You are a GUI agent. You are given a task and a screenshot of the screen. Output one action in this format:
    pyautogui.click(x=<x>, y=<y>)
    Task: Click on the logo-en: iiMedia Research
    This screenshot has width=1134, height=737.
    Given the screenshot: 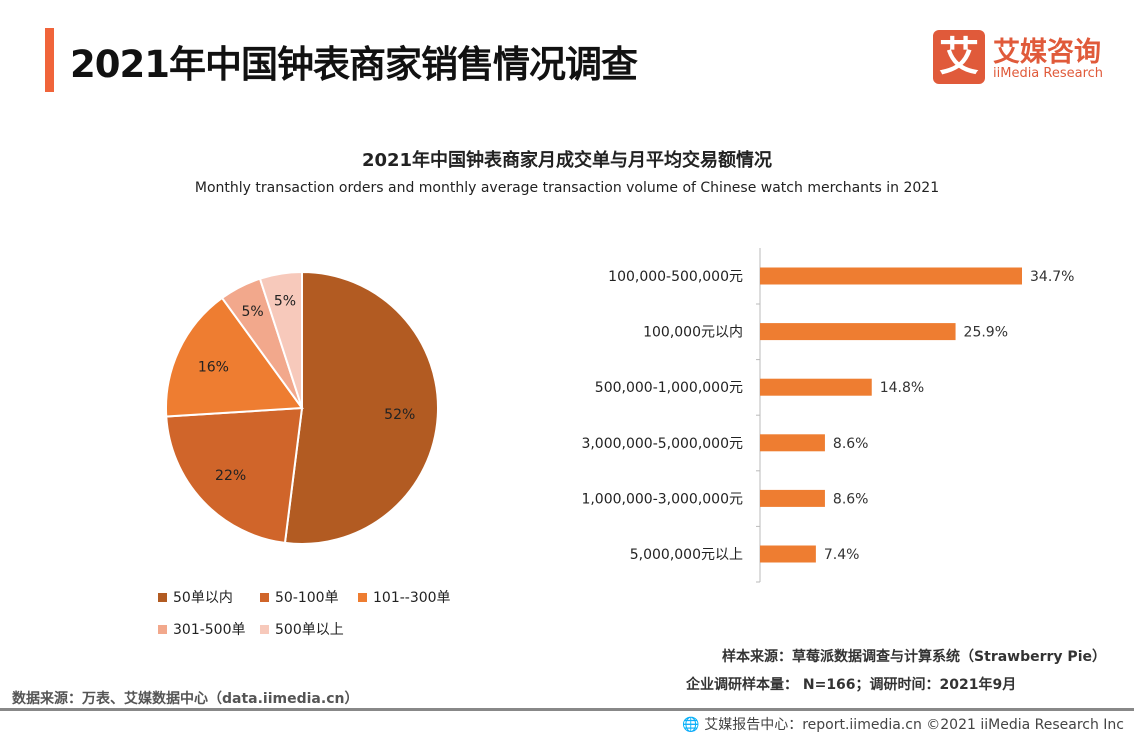 What is the action you would take?
    pyautogui.click(x=1048, y=73)
    